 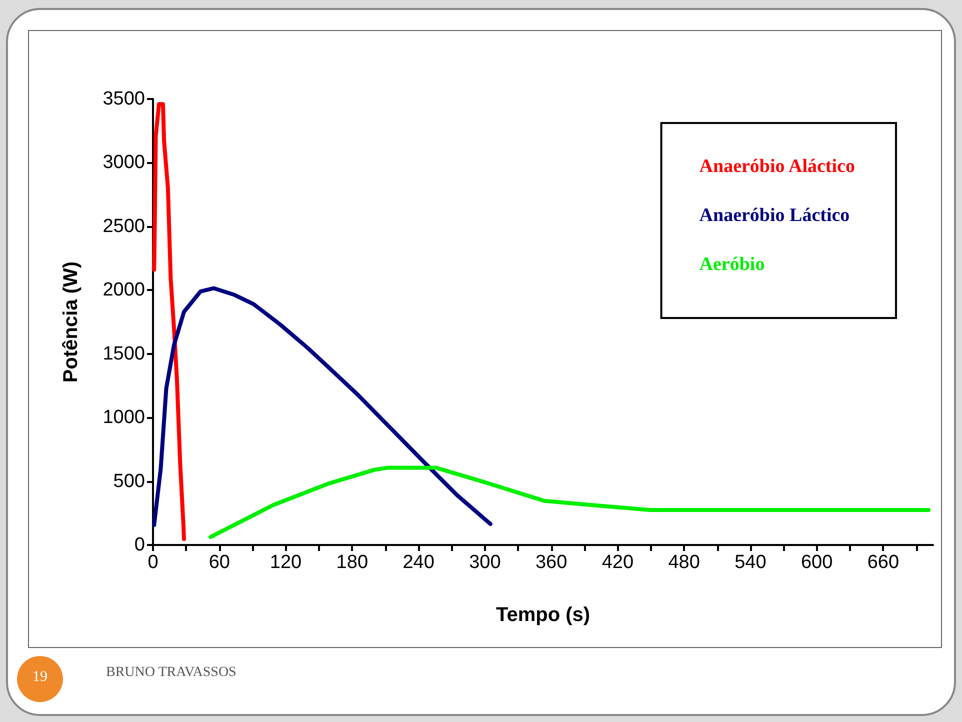 I want to click on text: Anaeróbio Aláctico, so click(x=777, y=166).